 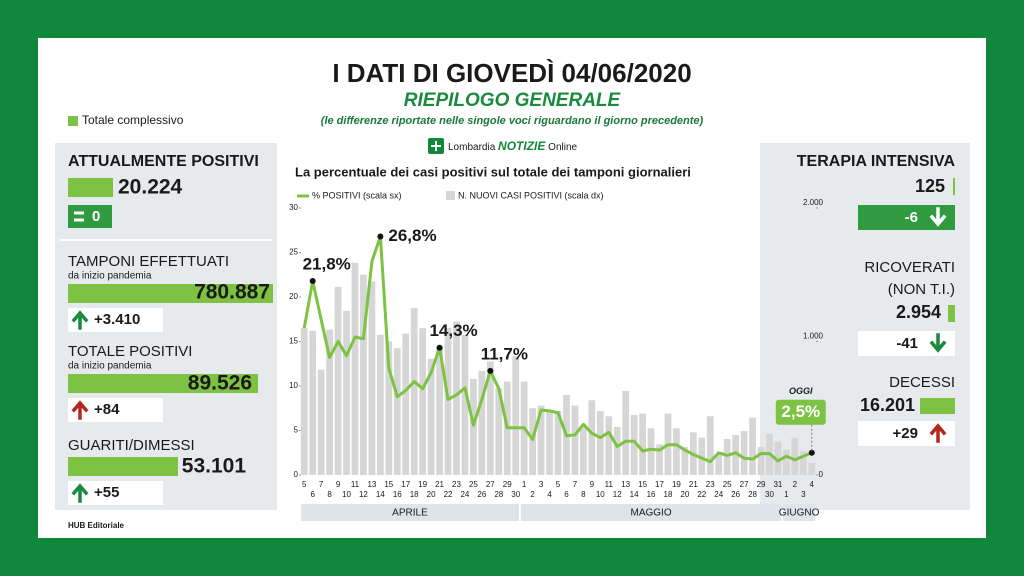 What do you see at coordinates (130, 351) in the screenshot?
I see `stat-label: TOTALE POSITIVI` at bounding box center [130, 351].